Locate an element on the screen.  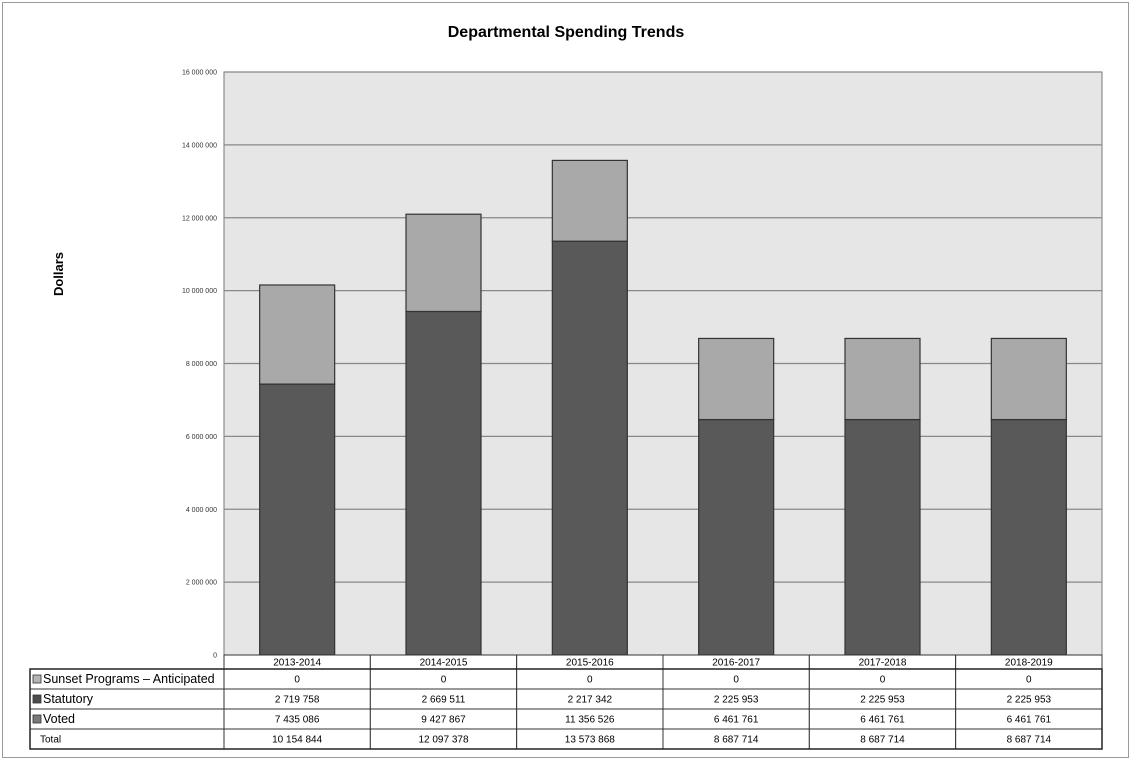
data-label: 13 573 868 is located at coordinates (590, 740).